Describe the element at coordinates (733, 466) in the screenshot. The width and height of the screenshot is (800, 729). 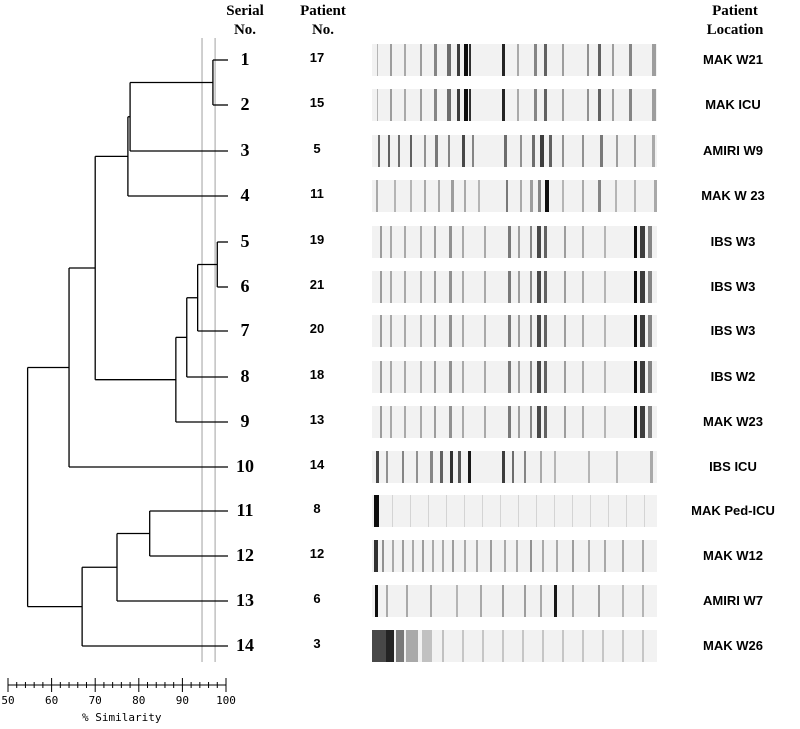
I see `patient-location: IBS ICU` at that location.